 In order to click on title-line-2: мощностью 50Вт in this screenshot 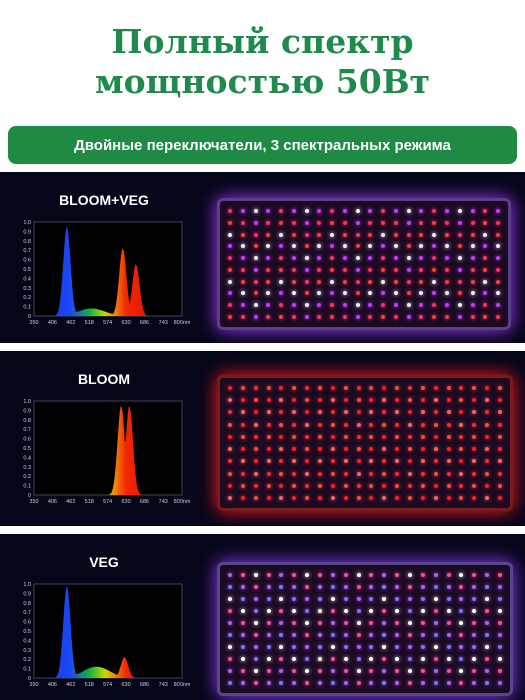, I will do `click(262, 81)`.